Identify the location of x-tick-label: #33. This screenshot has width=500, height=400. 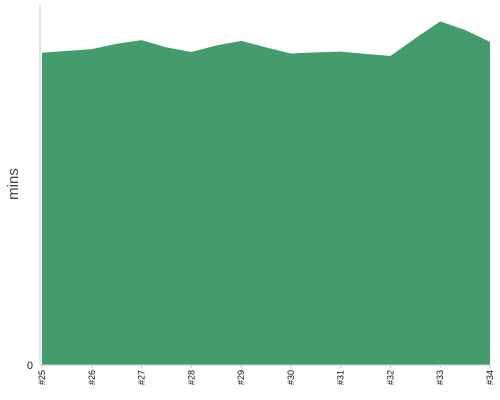
(440, 377).